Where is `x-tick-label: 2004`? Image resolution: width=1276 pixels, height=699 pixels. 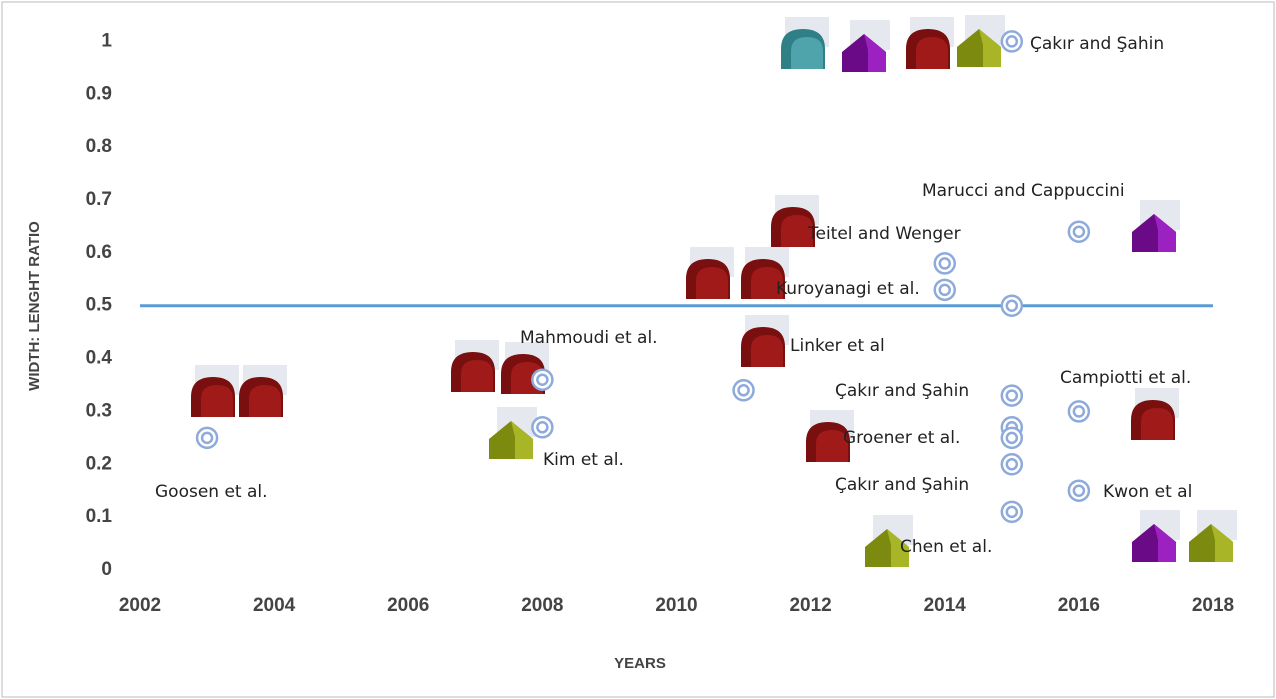 x-tick-label: 2004 is located at coordinates (274, 605).